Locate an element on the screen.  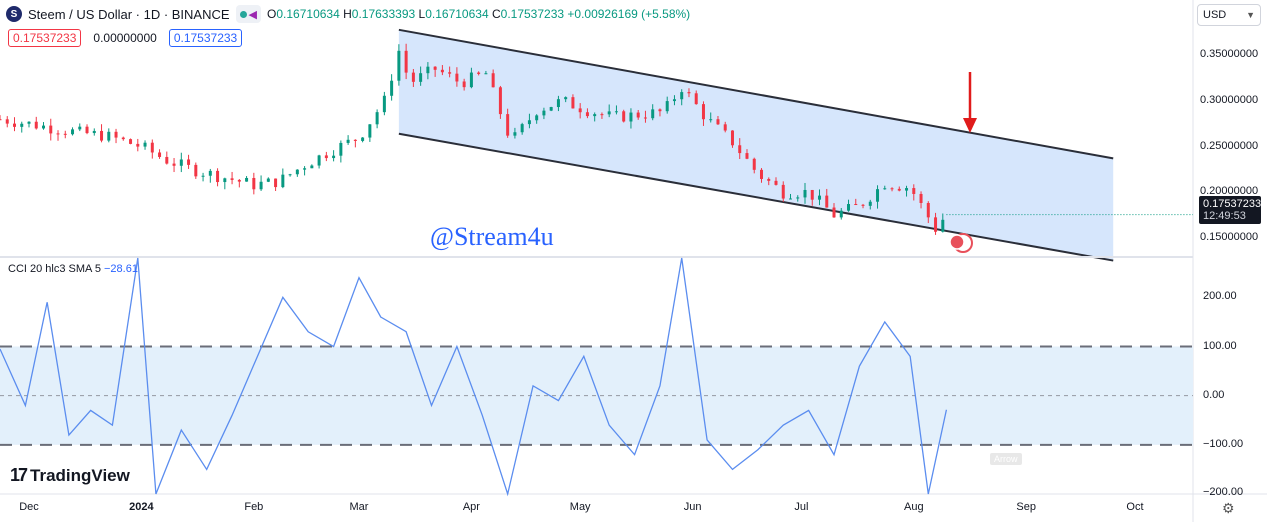
flag-icon: ◀ is located at coordinates (253, 14).